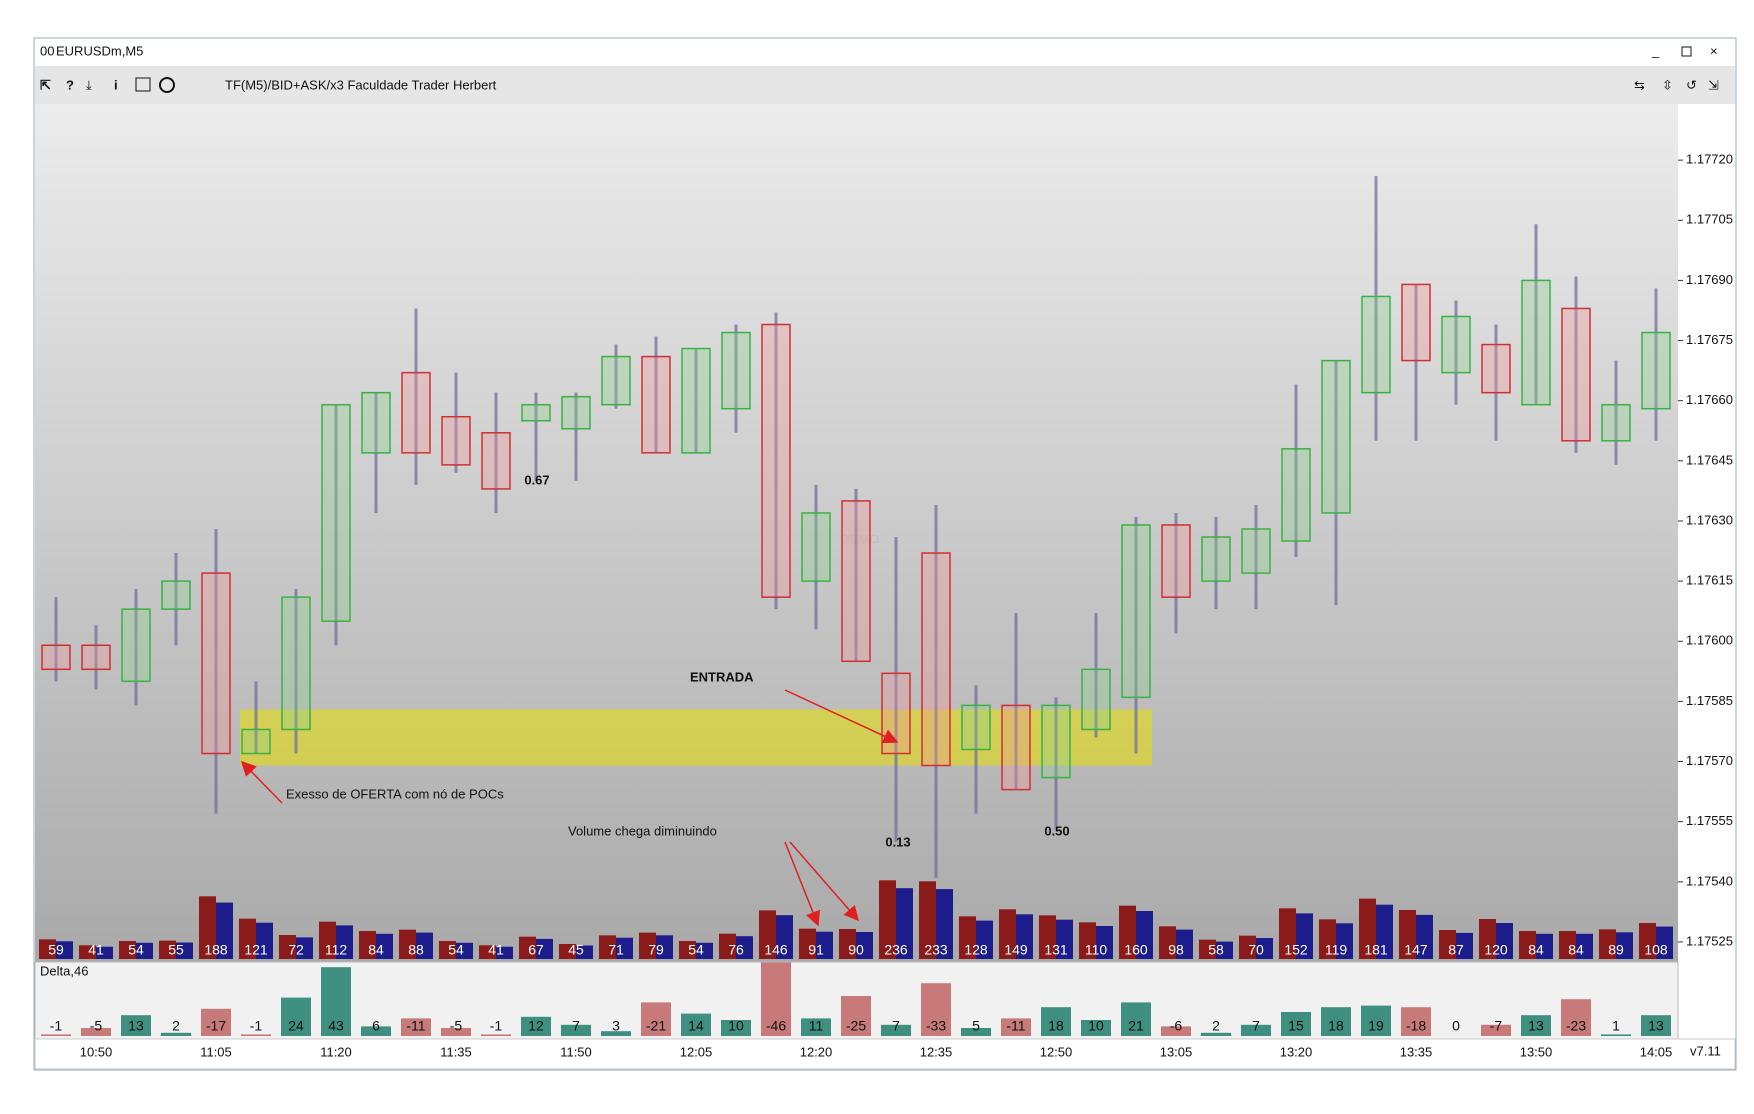 This screenshot has height=1114, width=1754. What do you see at coordinates (1709, 279) in the screenshot?
I see `y-tick-label: 1.17690` at bounding box center [1709, 279].